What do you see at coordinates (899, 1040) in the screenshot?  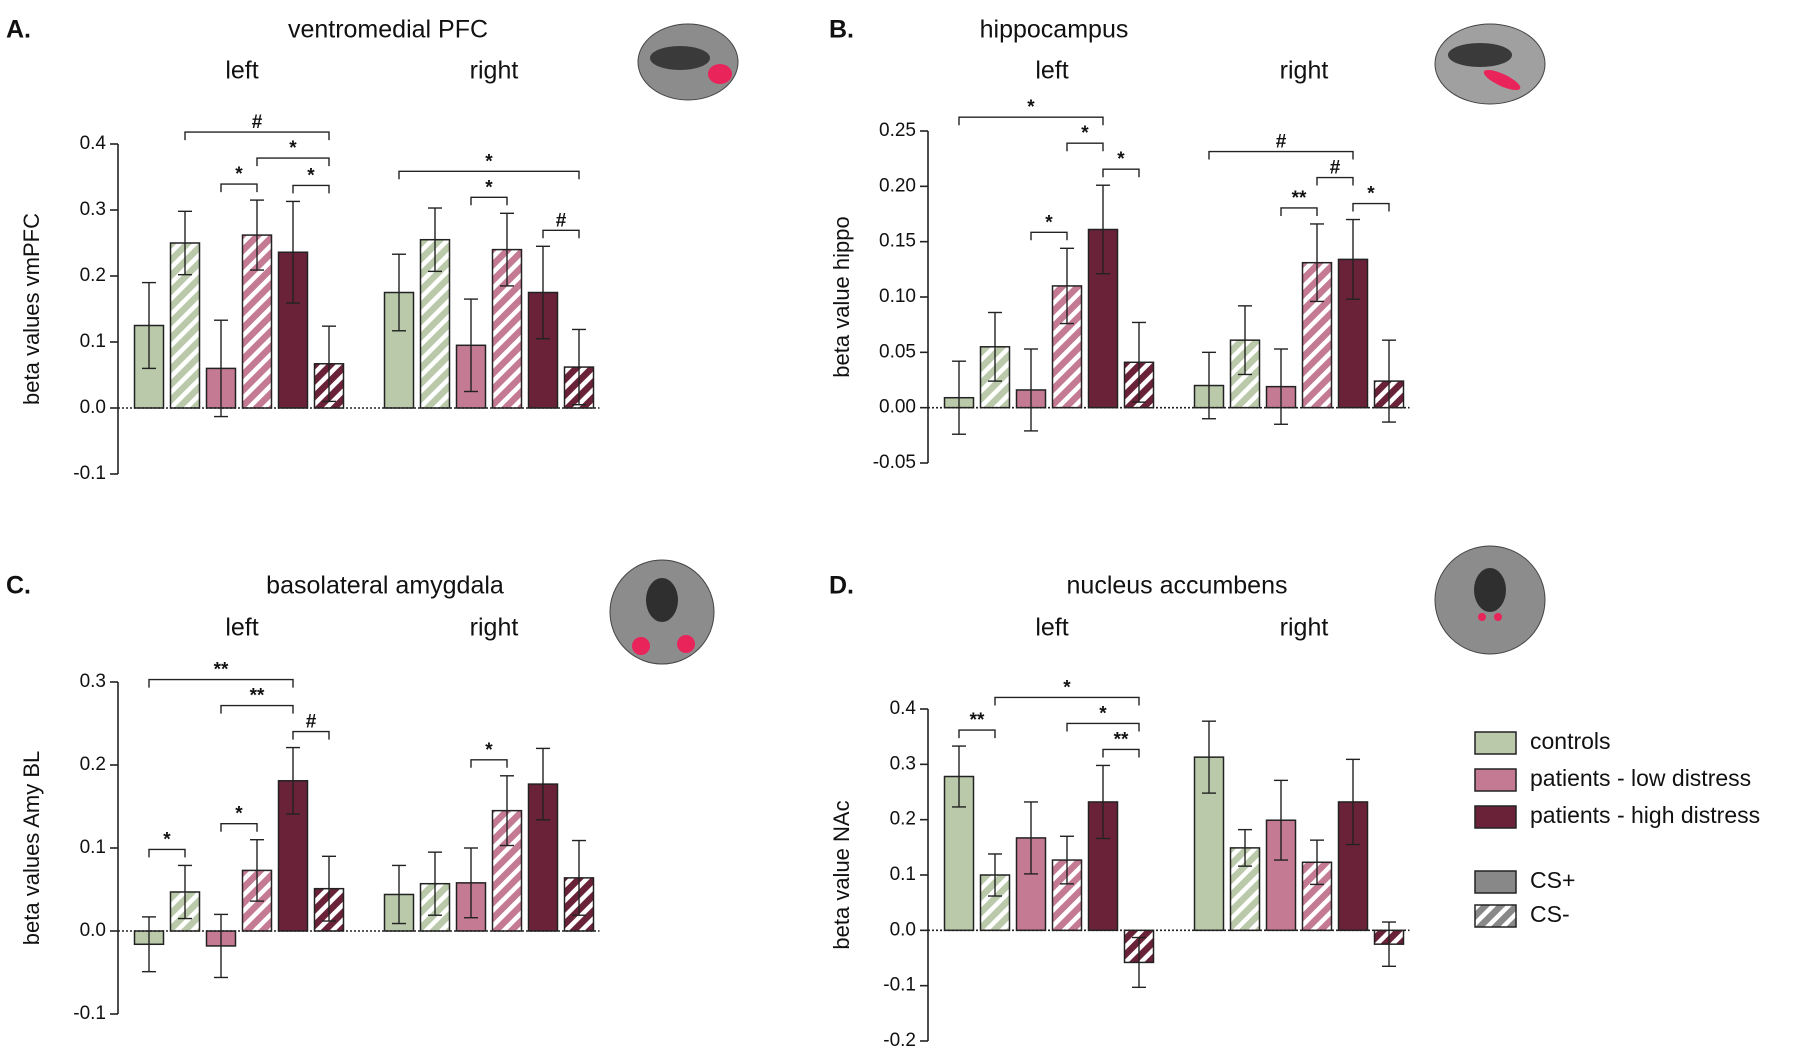 I see `y-tick-label: -0.2` at bounding box center [899, 1040].